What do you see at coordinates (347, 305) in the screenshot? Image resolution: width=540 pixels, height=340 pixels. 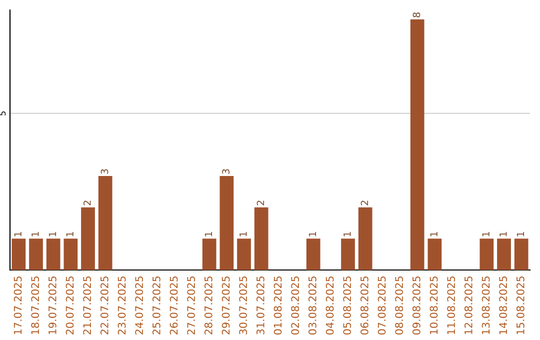 I see `x-tick-label: 05.08.2025` at bounding box center [347, 305].